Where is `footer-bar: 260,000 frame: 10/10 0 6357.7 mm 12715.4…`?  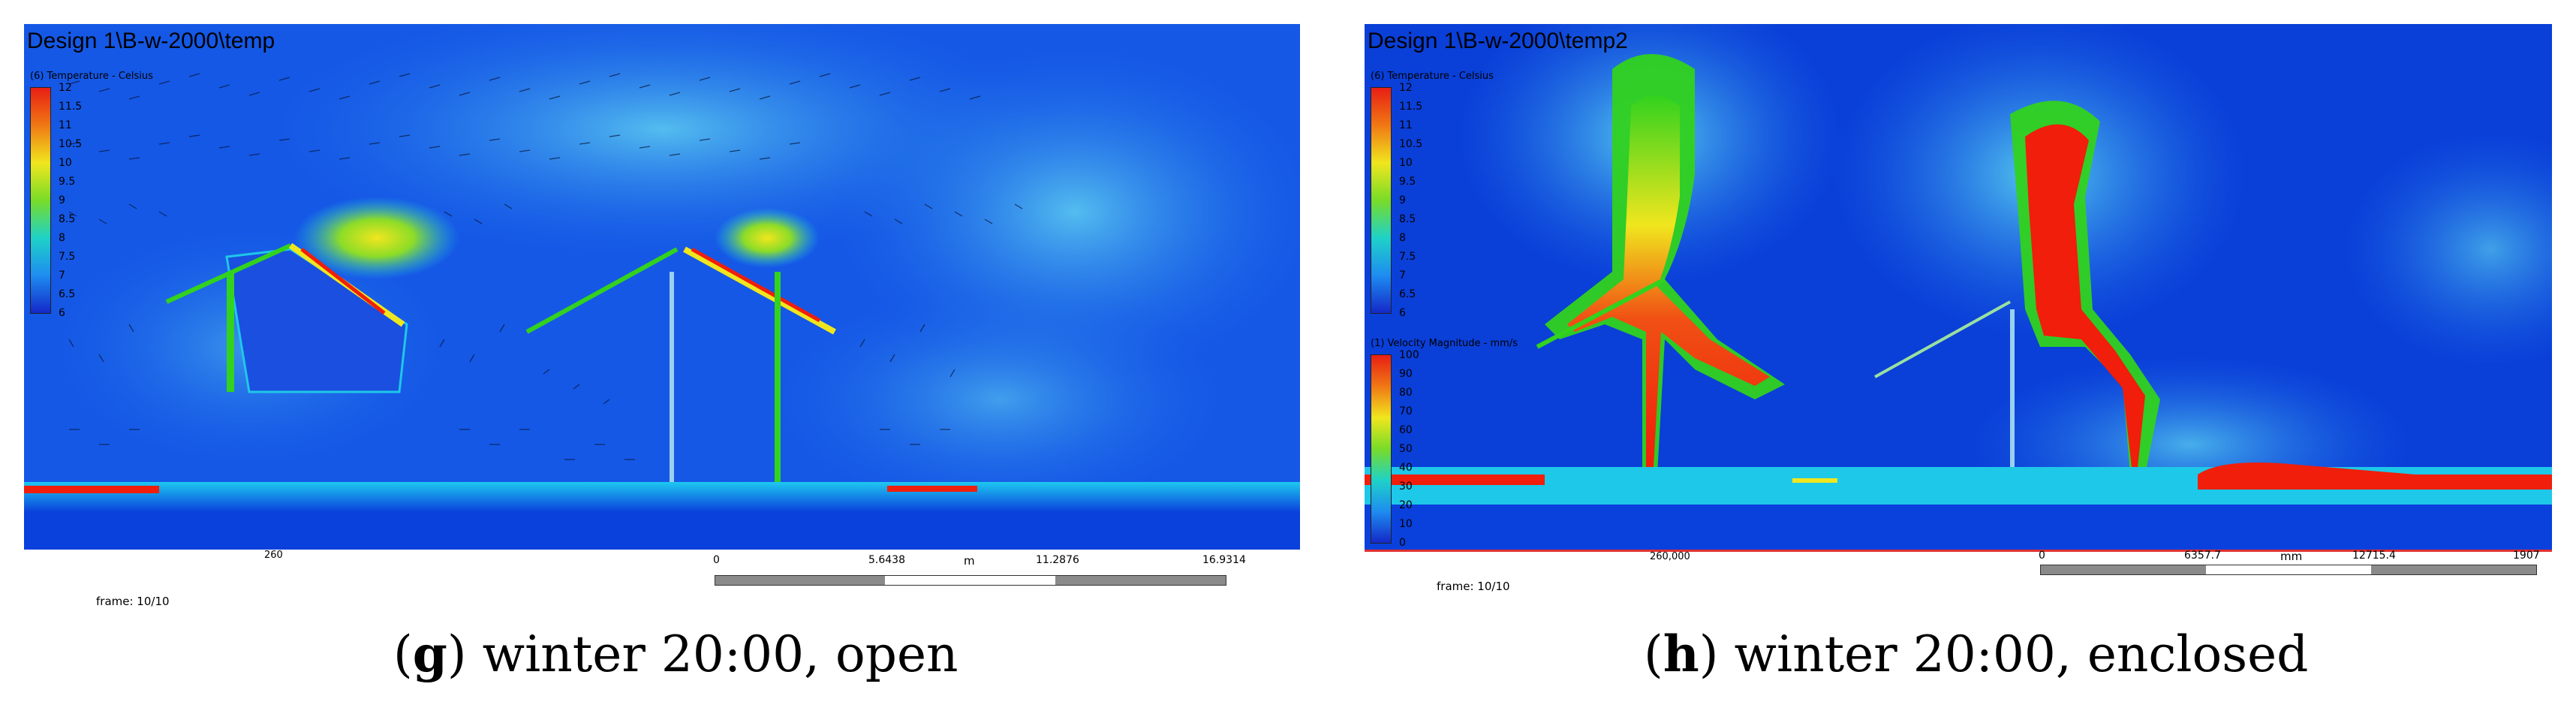
footer-bar: 260,000 frame: 10/10 0 6357.7 mm 12715.4… is located at coordinates (1958, 583).